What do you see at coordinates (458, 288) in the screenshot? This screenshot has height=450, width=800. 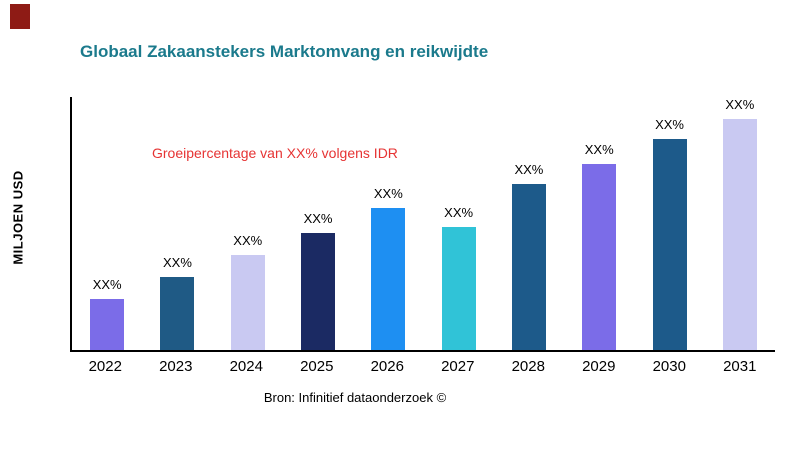 I see `bar-2027` at bounding box center [458, 288].